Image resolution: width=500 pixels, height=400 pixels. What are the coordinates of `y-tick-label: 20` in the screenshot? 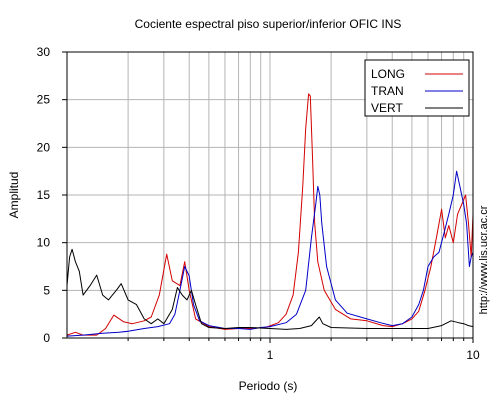 It's located at (44, 147).